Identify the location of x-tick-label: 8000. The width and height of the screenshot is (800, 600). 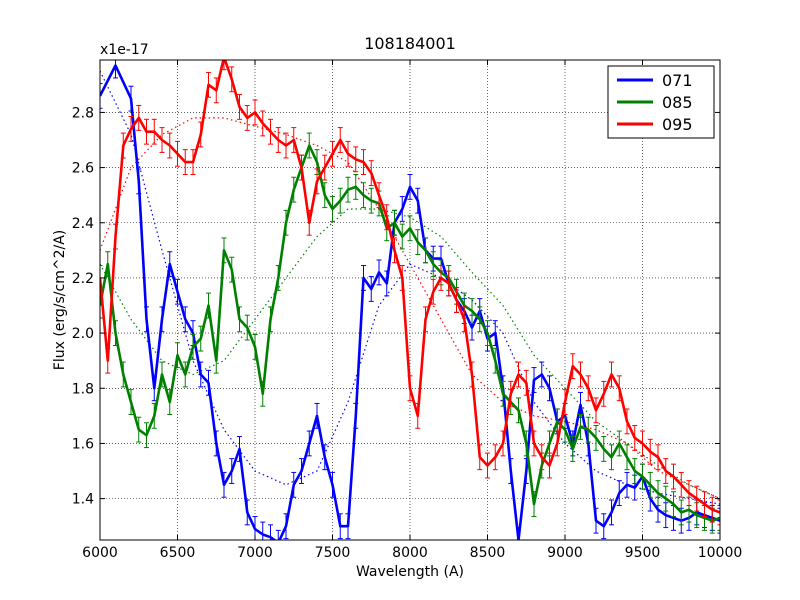
(410, 553).